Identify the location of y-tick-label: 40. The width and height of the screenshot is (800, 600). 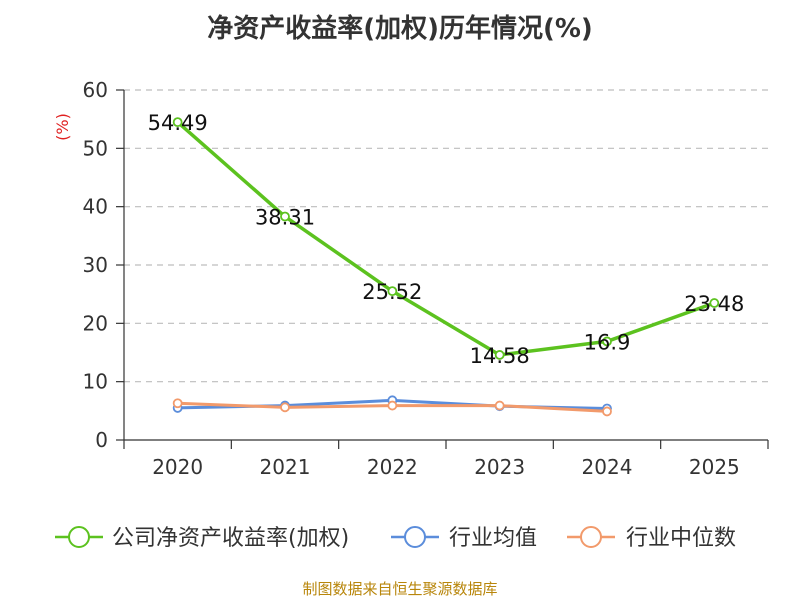
(95, 207).